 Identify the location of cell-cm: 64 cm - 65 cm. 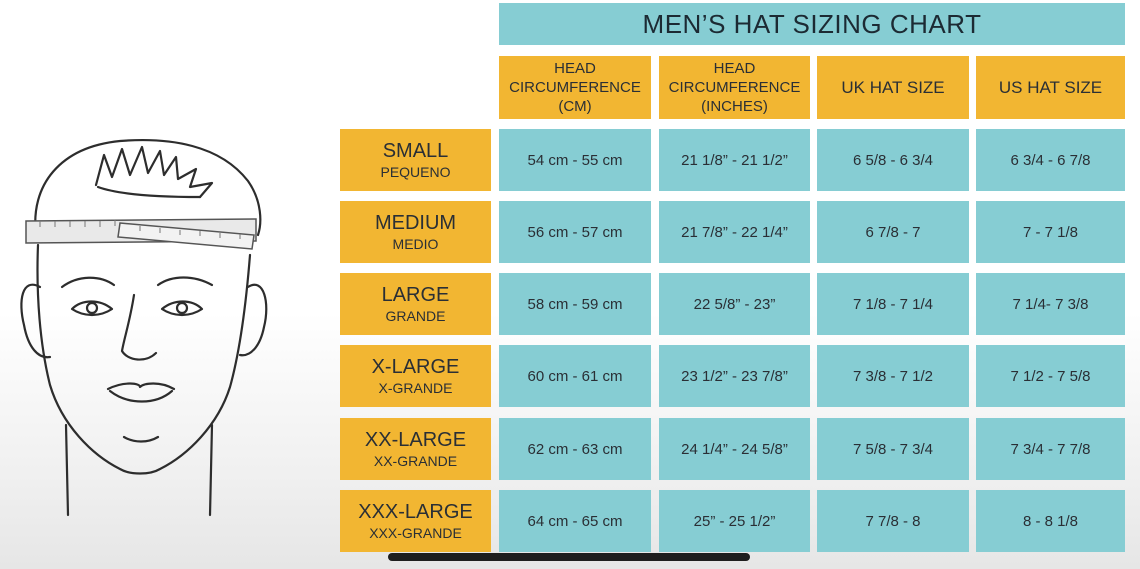
(575, 521).